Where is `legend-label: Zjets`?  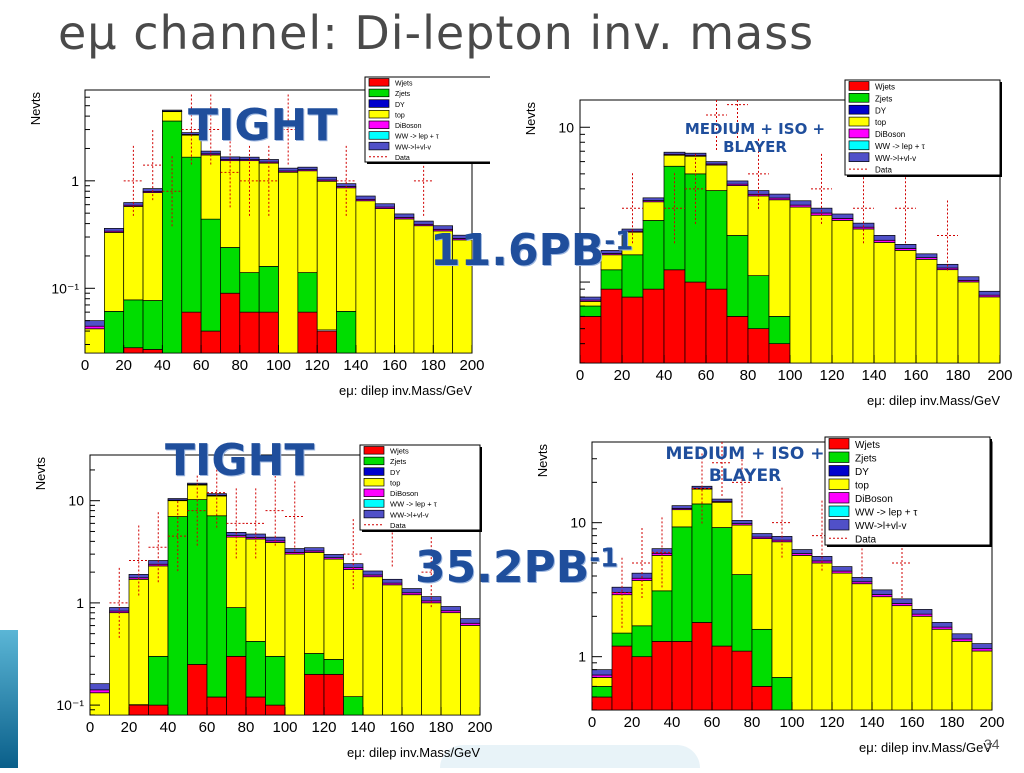 legend-label: Zjets is located at coordinates (403, 94).